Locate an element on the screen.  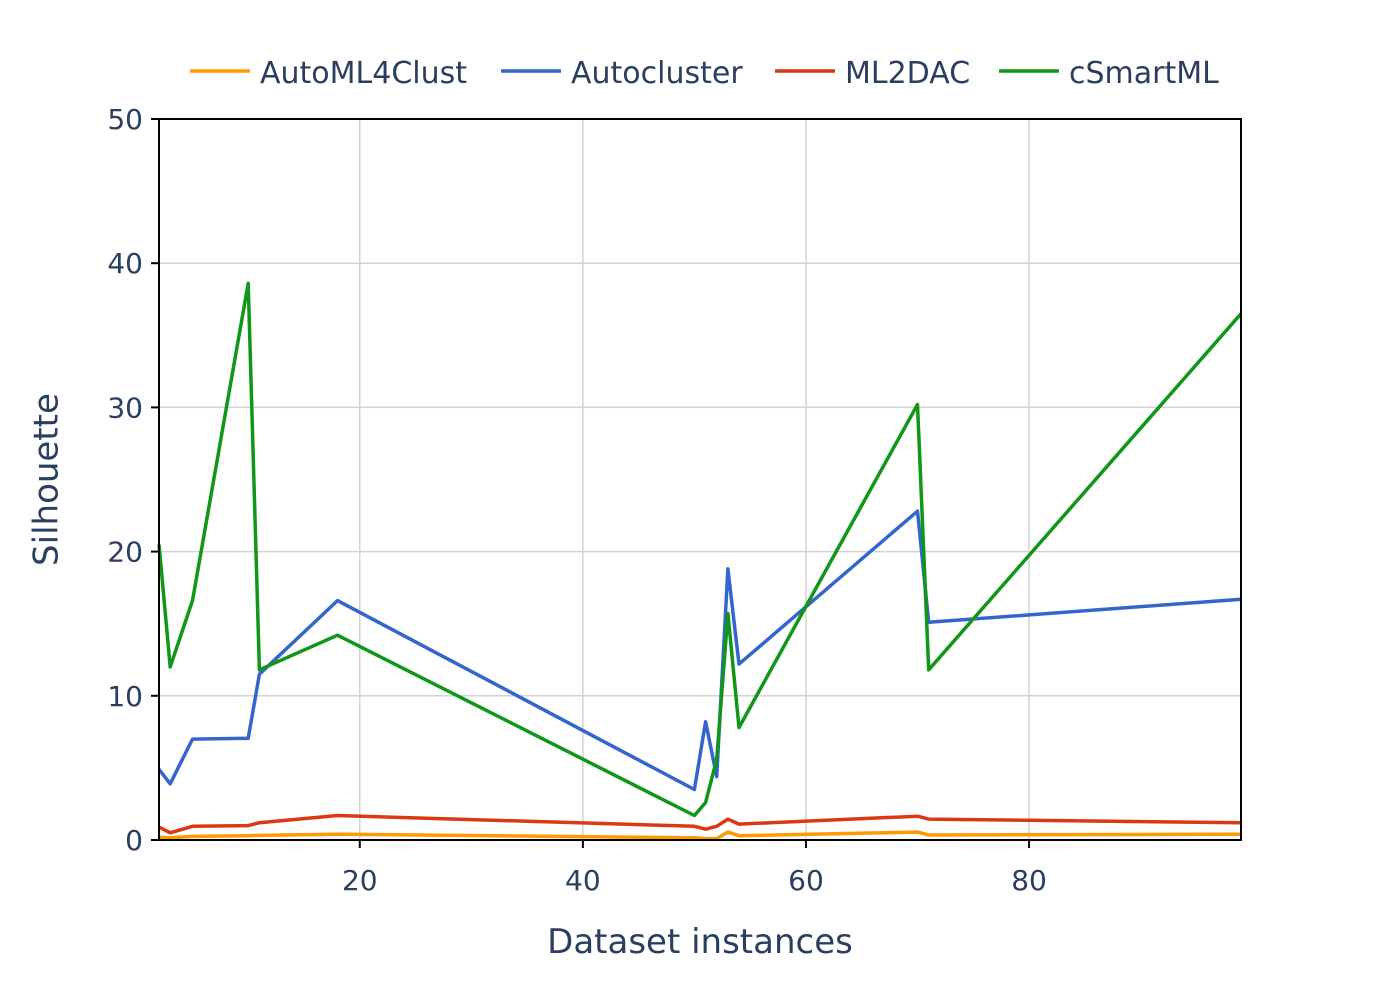
legend-item: ML2DAC is located at coordinates (872, 73).